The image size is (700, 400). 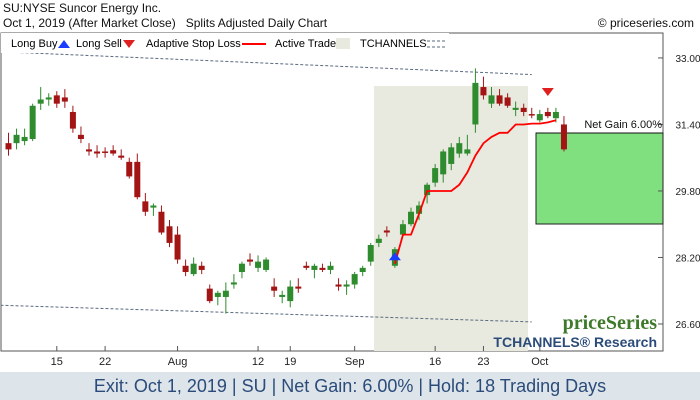 What do you see at coordinates (129, 44) in the screenshot?
I see `long-sell-icon` at bounding box center [129, 44].